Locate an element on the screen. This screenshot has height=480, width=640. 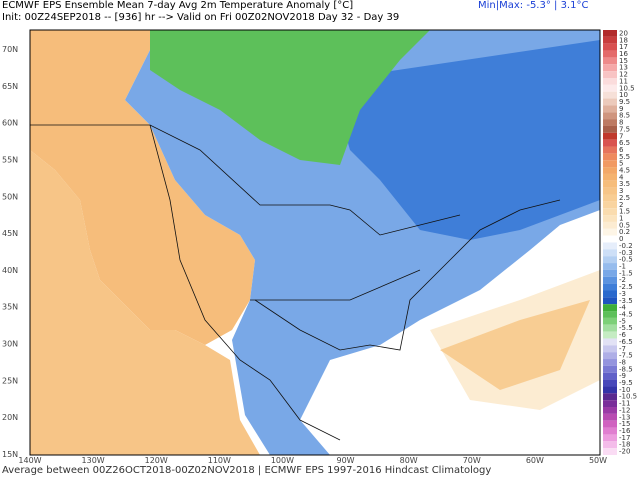
legend-label: 16 is located at coordinates (623, 54).